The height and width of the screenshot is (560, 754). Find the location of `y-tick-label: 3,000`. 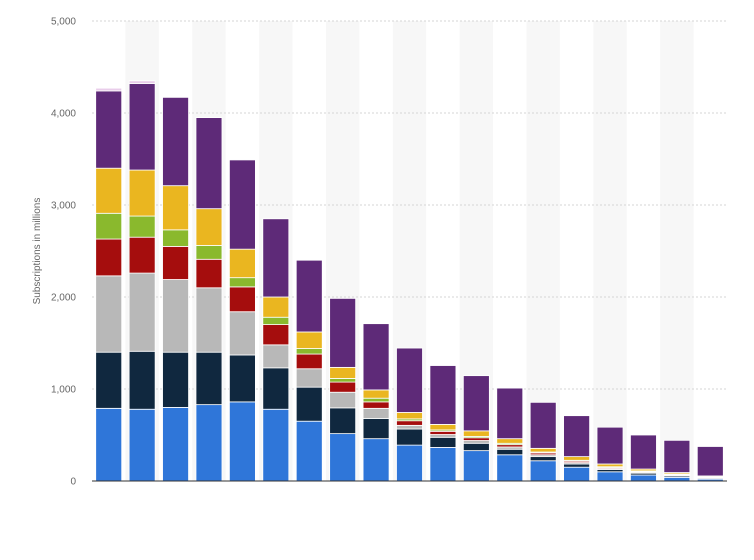

y-tick-label: 3,000 is located at coordinates (63, 206).